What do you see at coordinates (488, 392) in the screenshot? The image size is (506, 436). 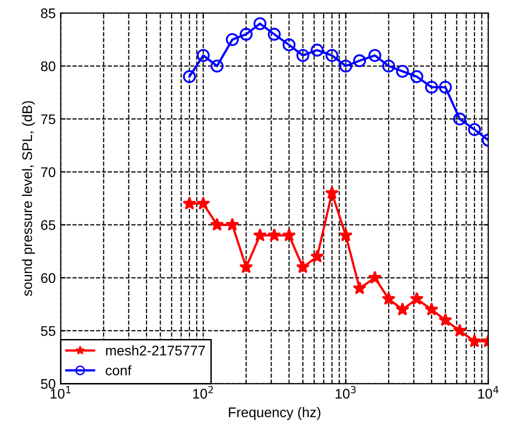 I see `x-tick-label: 10$^{4}$` at bounding box center [488, 392].